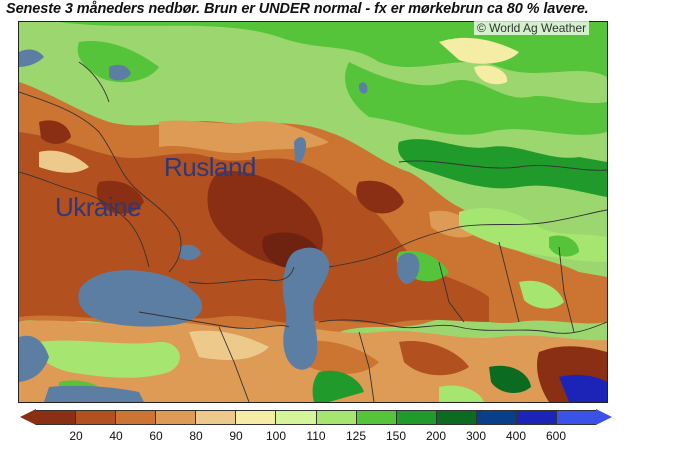 The image size is (680, 449). I want to click on precipitation-legend: 20 40 60 80 90 100 110 125 150 200 300 400 600, so click(340, 427).